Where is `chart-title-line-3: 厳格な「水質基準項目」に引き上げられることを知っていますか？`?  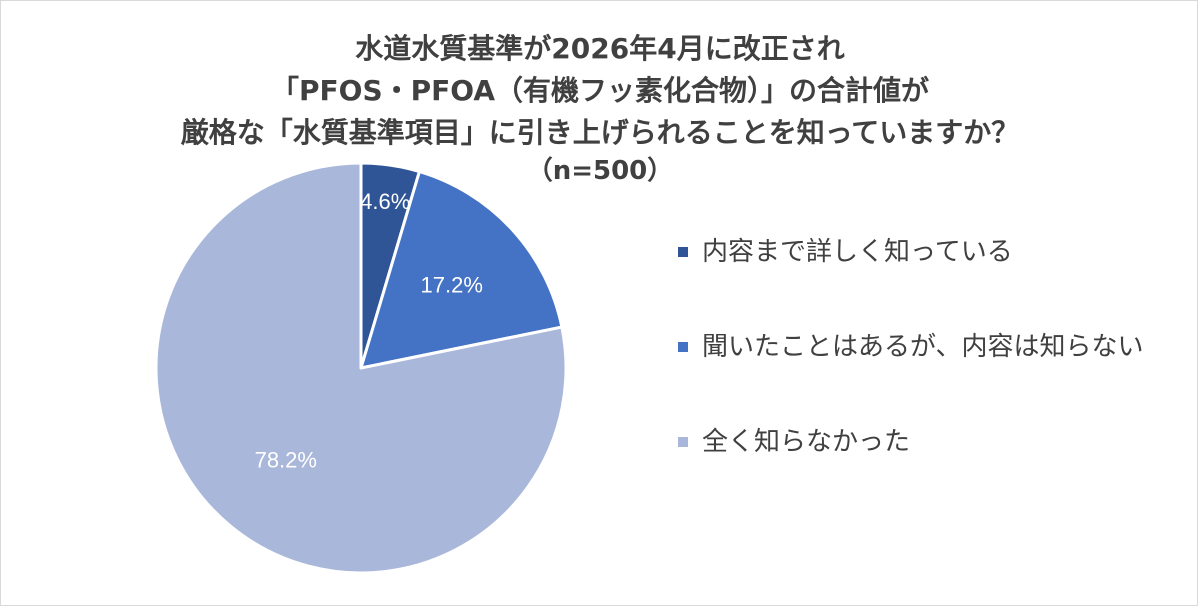 chart-title-line-3: 厳格な「水質基準項目」に引き上げられることを知っていますか？ is located at coordinates (600, 132).